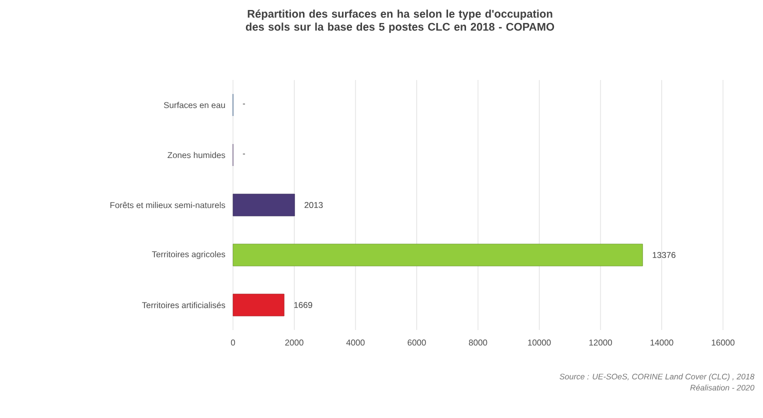 The image size is (763, 418). I want to click on x-tick-label: 0, so click(233, 343).